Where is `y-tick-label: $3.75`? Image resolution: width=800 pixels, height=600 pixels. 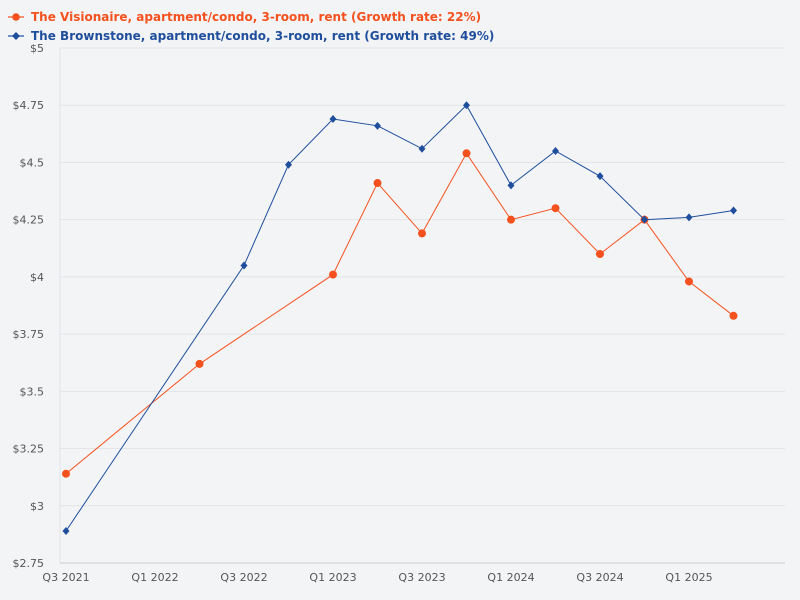 y-tick-label: $3.75 is located at coordinates (29, 334).